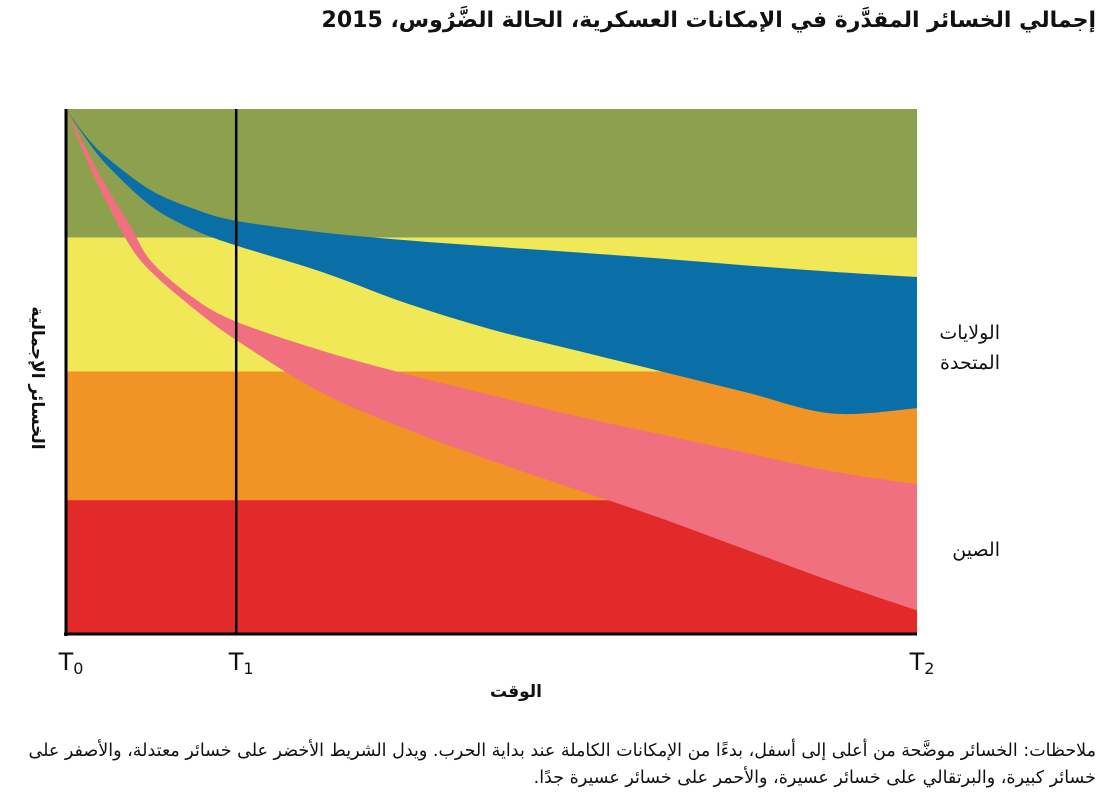  I want to click on series-label-china: الصين, so click(976, 550).